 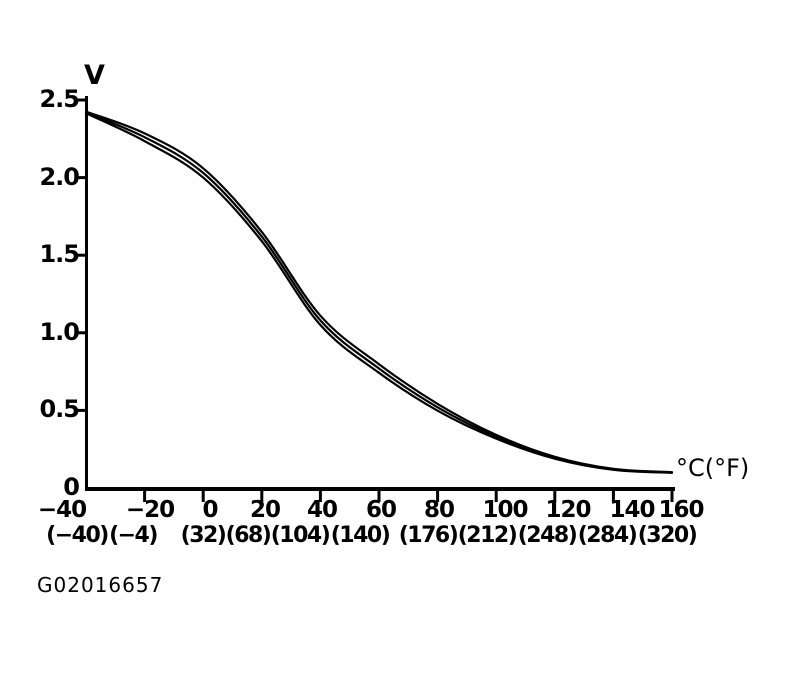 I want to click on y-tick-label-1.0: 1.0, so click(x=59, y=331).